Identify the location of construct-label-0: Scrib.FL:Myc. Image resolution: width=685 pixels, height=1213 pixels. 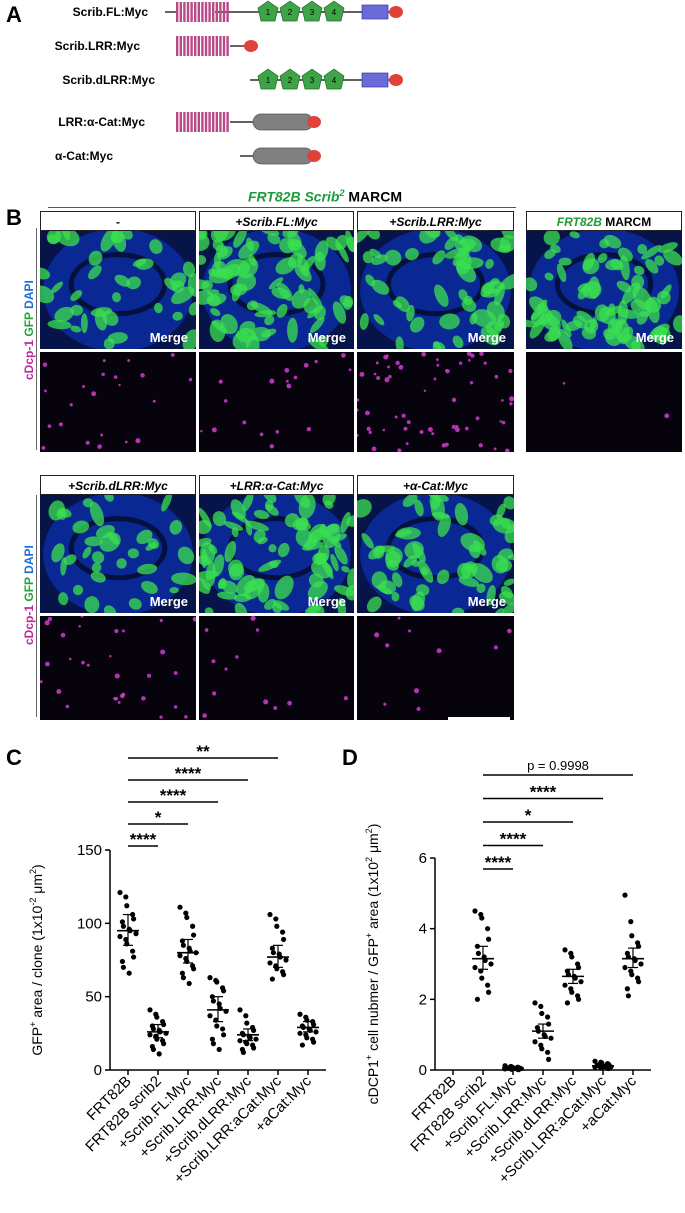
(110, 12).